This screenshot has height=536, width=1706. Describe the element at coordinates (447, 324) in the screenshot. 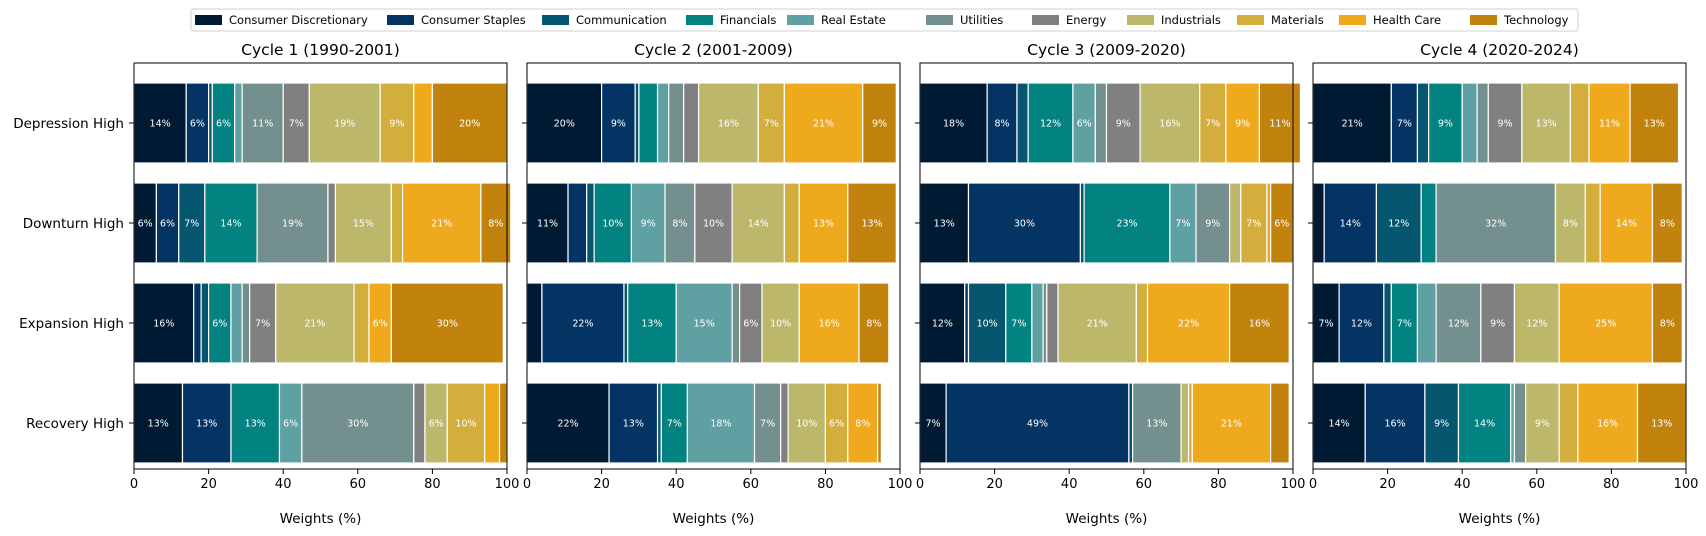

I see `data-label: 30%` at that location.